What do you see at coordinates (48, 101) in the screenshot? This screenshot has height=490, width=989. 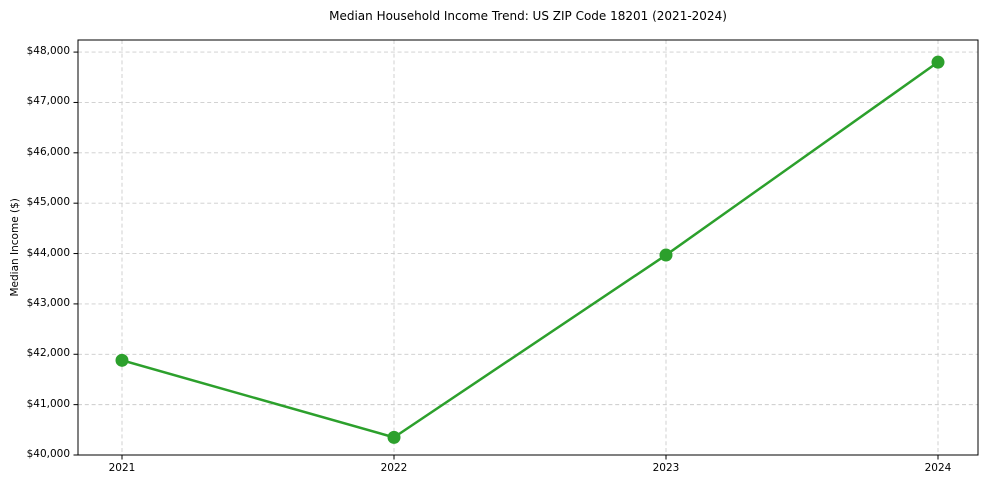 I see `y-tick-label: $47,000` at bounding box center [48, 101].